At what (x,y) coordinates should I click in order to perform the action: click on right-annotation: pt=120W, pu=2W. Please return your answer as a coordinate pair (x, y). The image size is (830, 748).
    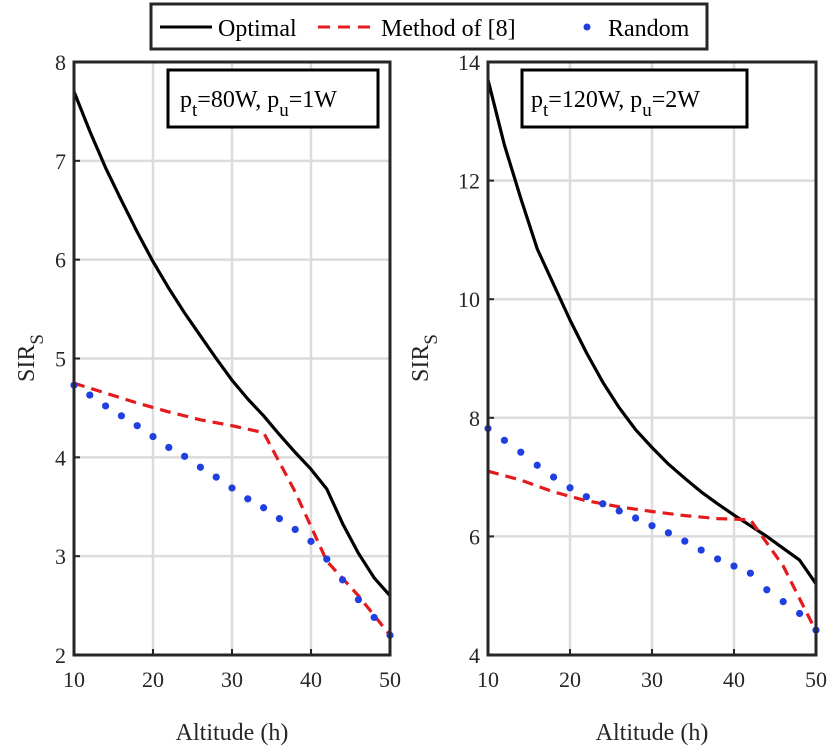
    Looking at the image, I should click on (634, 98).